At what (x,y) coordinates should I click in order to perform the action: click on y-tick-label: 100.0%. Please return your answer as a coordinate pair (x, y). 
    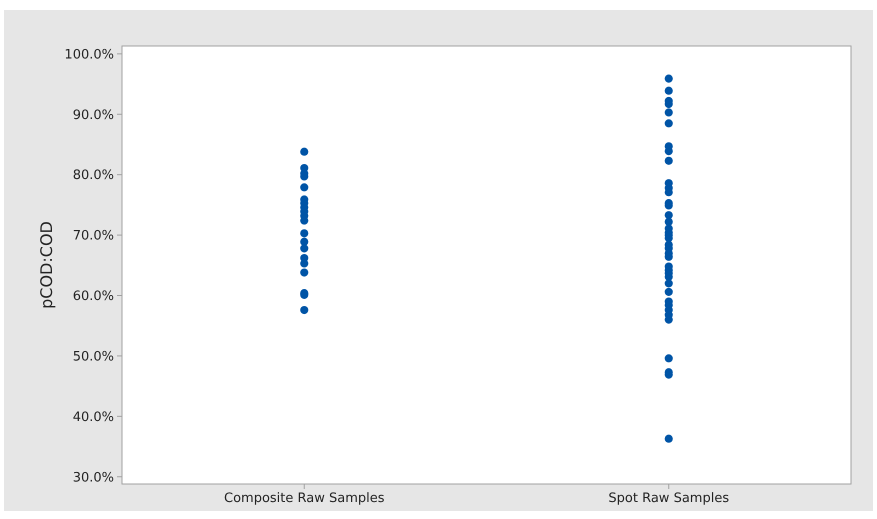
    Looking at the image, I should click on (89, 54).